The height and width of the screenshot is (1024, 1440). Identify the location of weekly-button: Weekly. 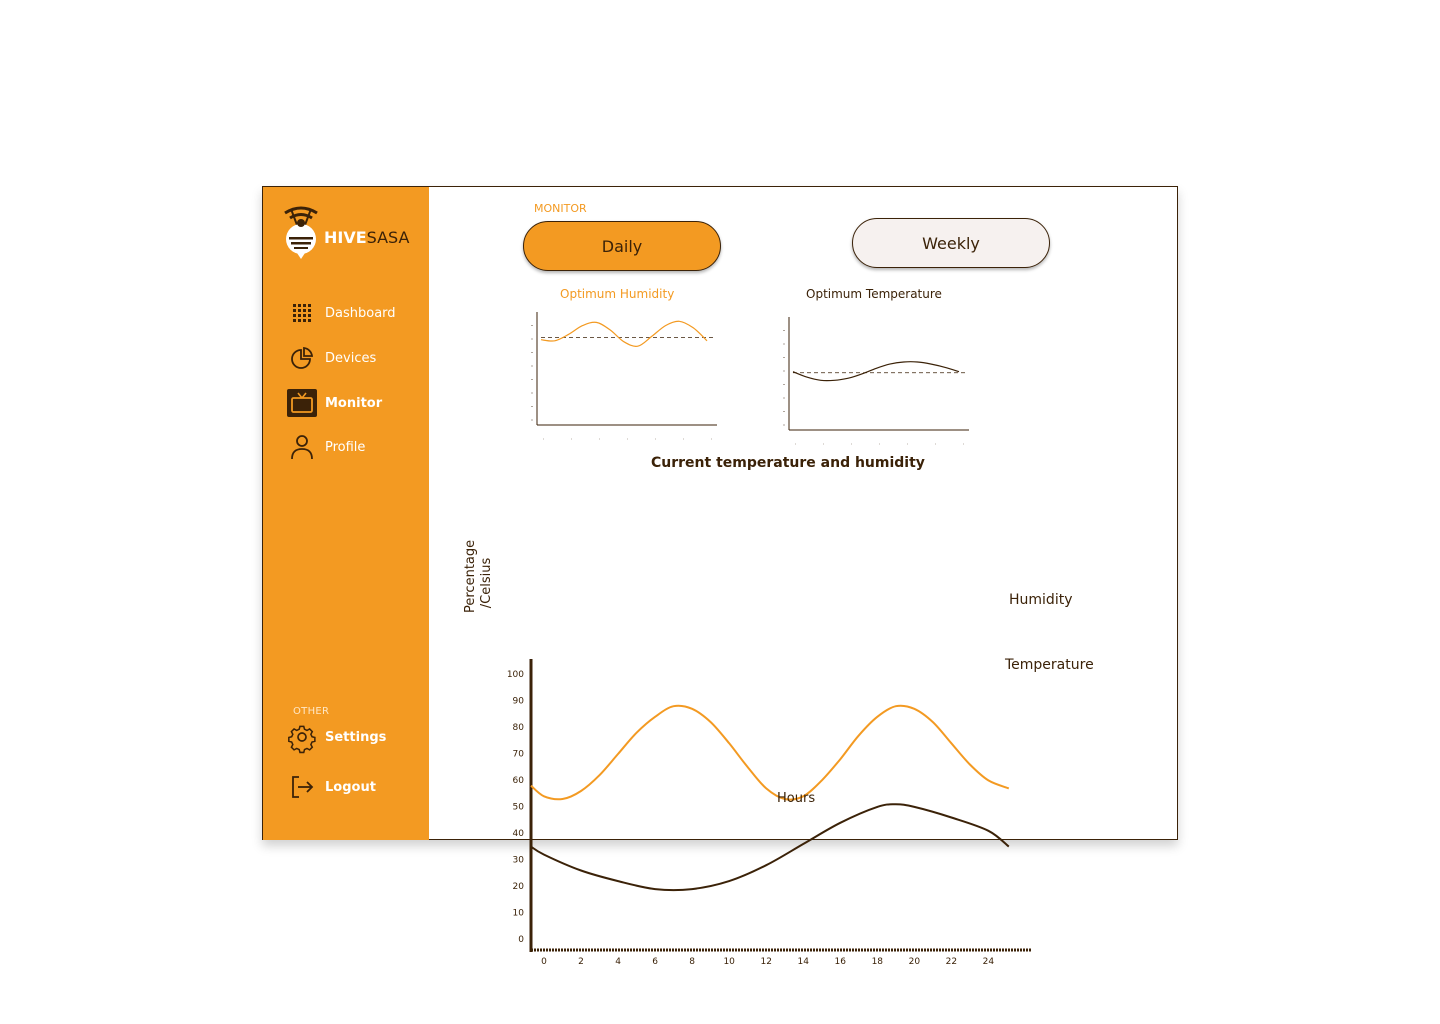
(951, 243).